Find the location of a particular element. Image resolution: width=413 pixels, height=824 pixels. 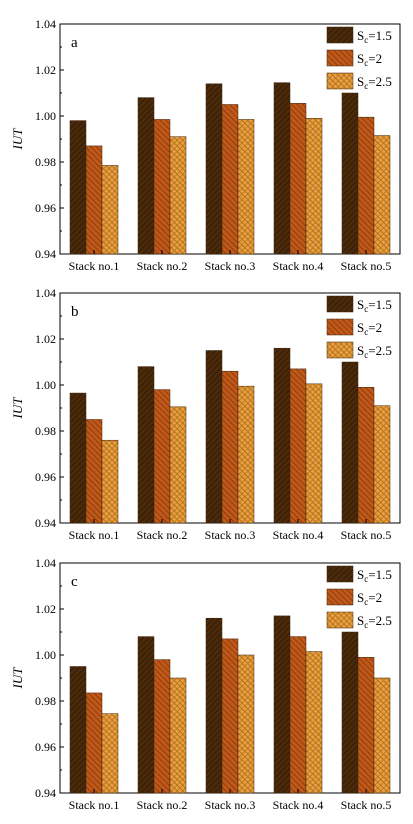

bar-a-cat2-series1 is located at coordinates (146, 176).